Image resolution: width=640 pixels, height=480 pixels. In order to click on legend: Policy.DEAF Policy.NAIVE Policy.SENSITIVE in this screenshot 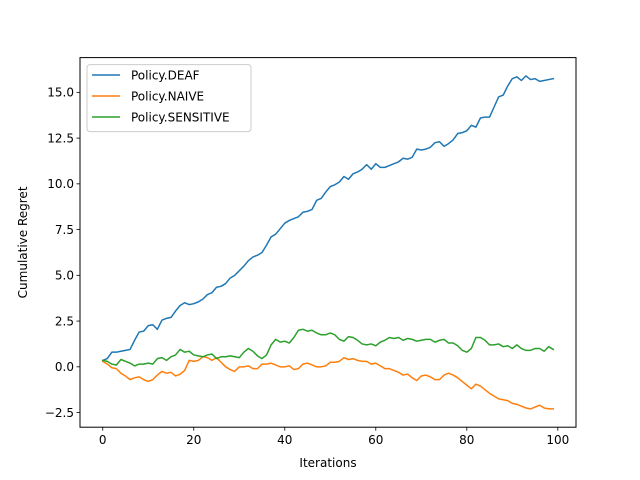, I will do `click(169, 98)`.